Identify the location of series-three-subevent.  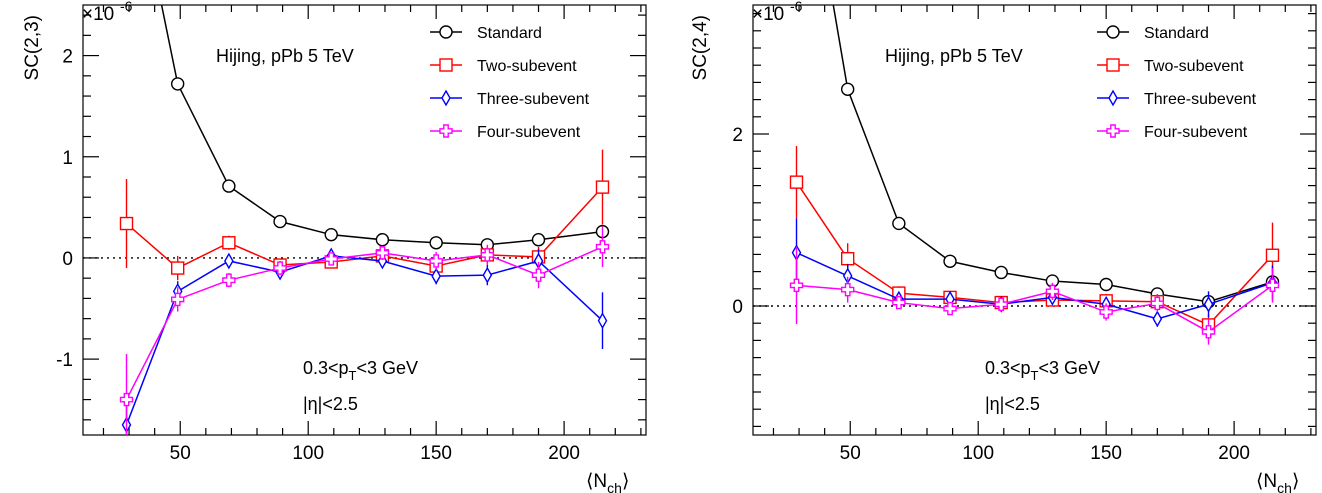
(364, 341).